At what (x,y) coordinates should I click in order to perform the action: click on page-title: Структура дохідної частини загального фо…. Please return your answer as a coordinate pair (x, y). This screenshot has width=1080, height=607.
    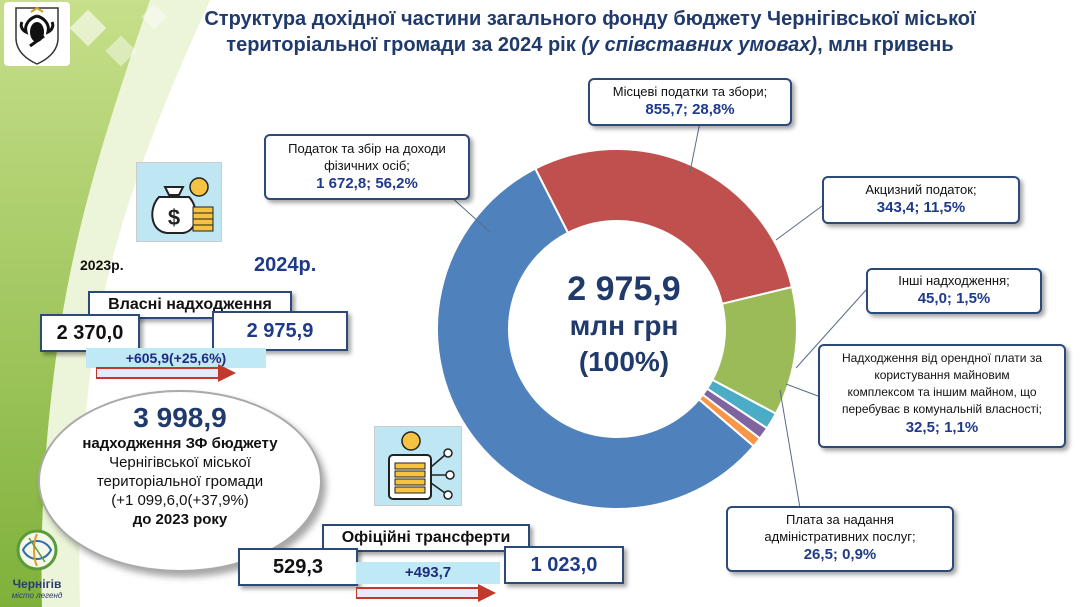
    Looking at the image, I should click on (590, 32).